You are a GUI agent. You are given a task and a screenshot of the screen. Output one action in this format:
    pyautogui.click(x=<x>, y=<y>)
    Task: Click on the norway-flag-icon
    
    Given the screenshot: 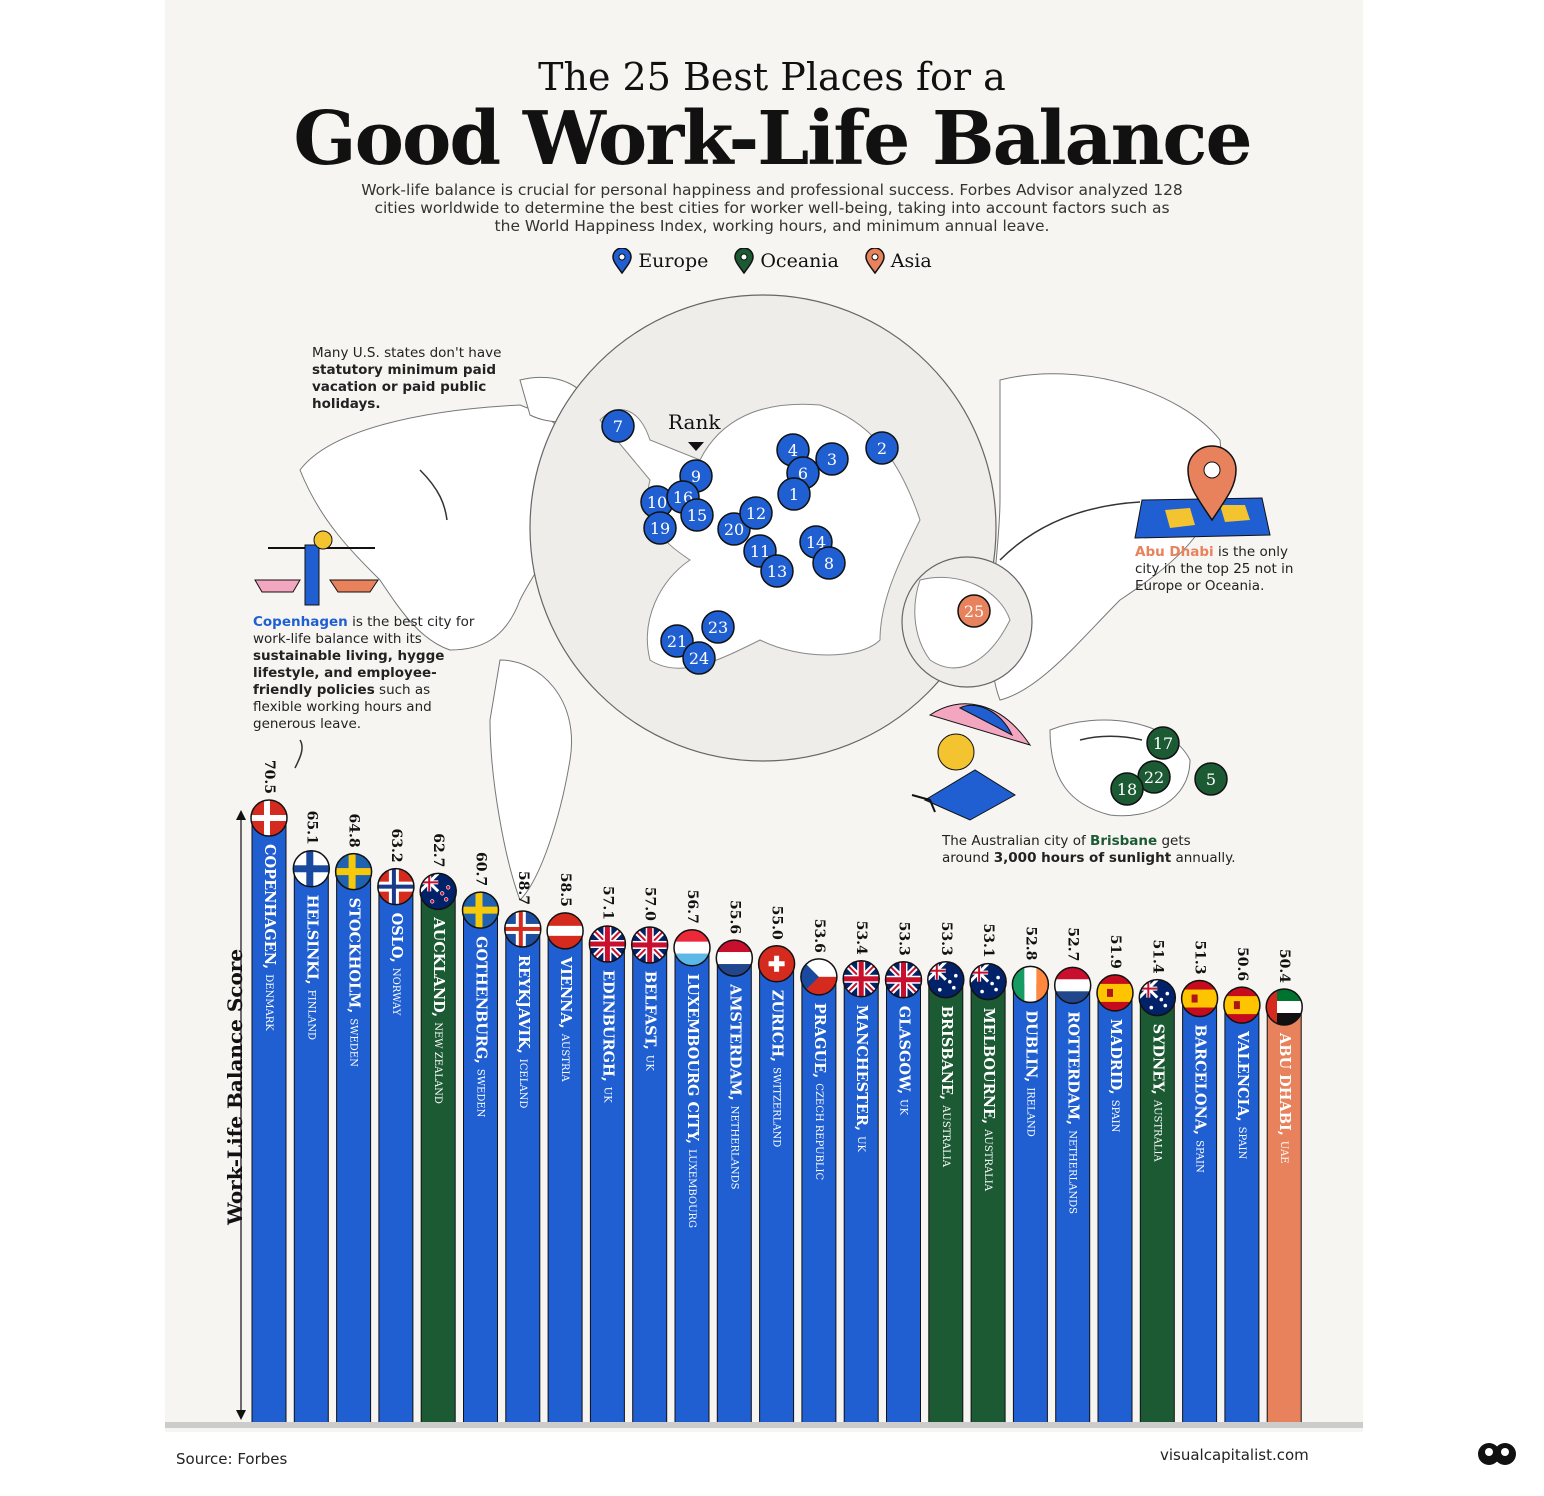 What is the action you would take?
    pyautogui.click(x=395, y=886)
    